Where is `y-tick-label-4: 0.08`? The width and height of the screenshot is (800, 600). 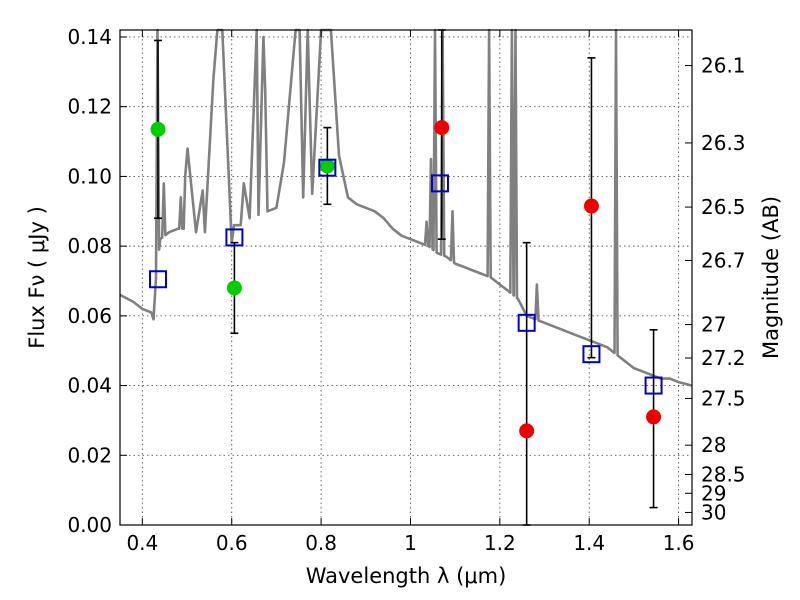
y-tick-label-4: 0.08 is located at coordinates (89, 246).